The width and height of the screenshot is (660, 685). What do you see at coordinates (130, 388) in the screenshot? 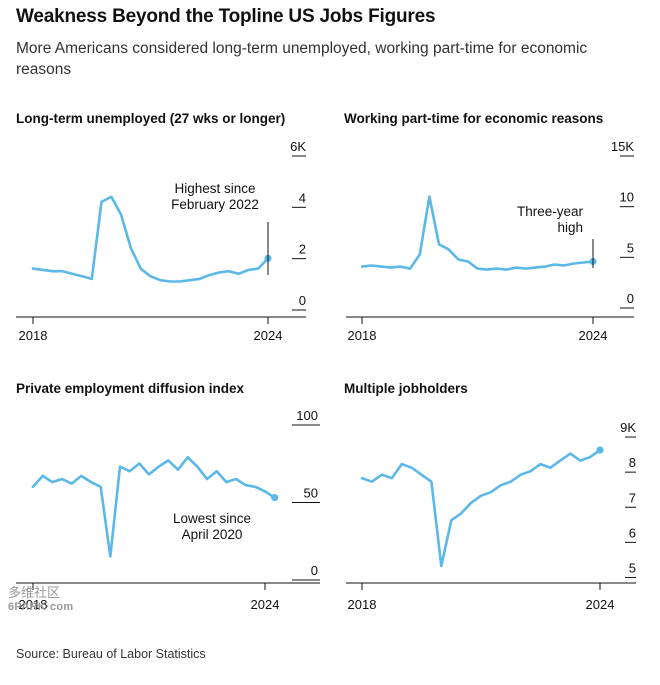
I see `panel-title-diffusion-index: Private employment diffusion index` at bounding box center [130, 388].